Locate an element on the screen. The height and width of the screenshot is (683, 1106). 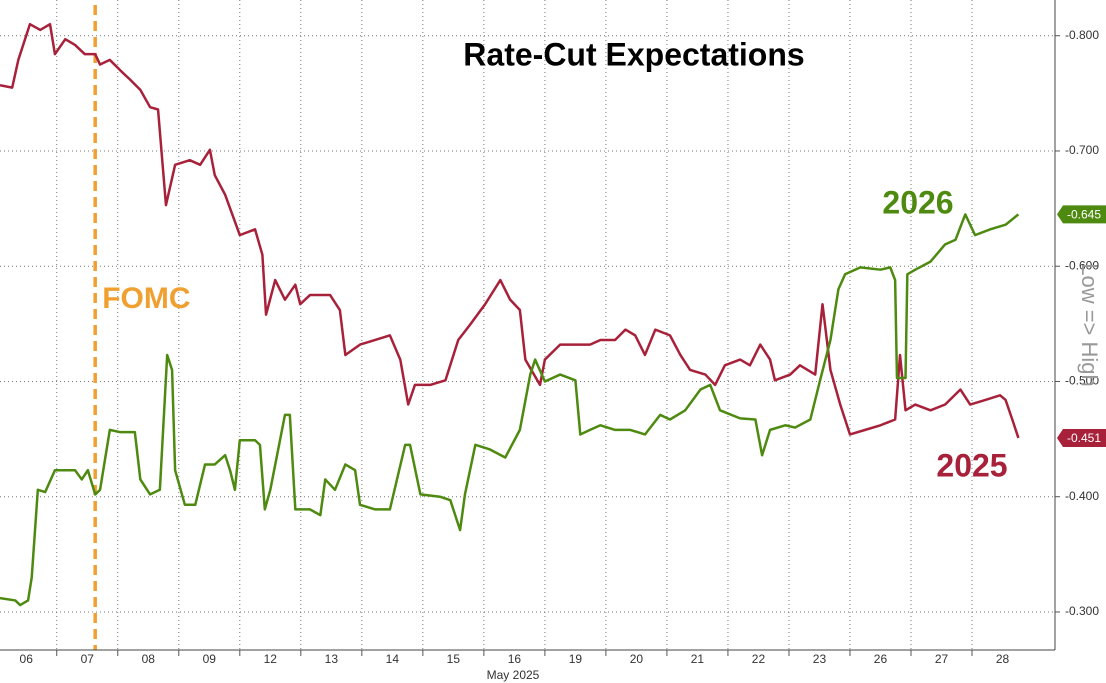
x-tick-label: 20 is located at coordinates (637, 659).